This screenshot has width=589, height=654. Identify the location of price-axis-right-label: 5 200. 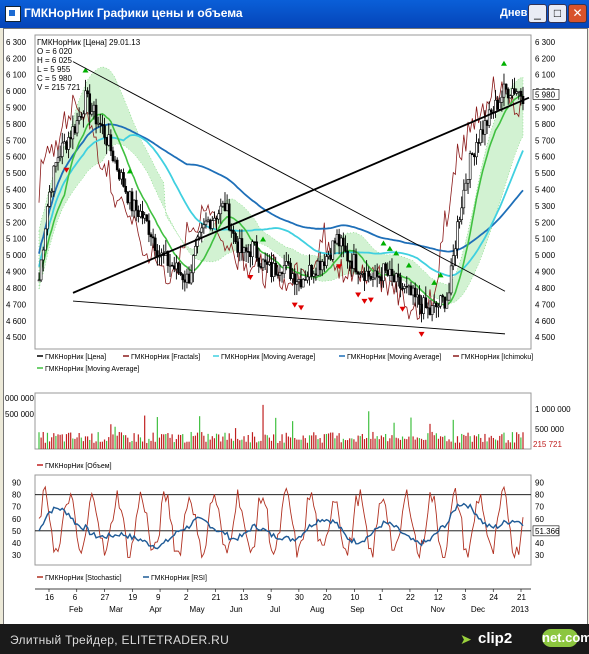
(545, 222).